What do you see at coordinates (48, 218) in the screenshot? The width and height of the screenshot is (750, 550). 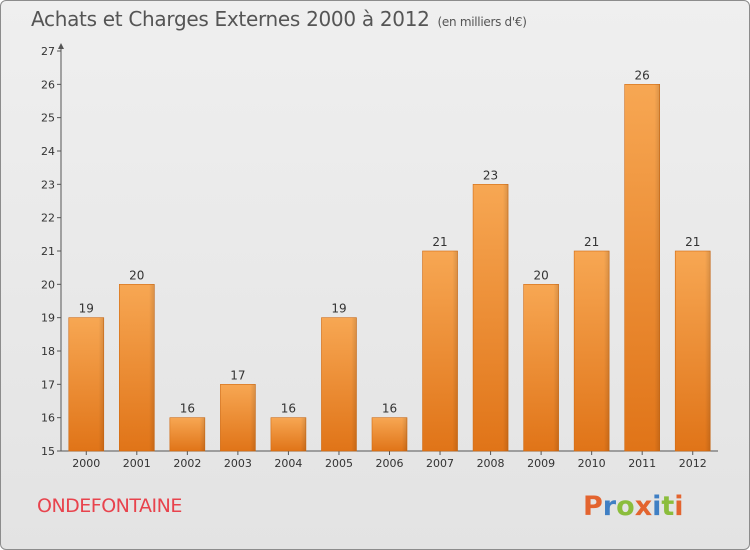 I see `y-tick-label: 22` at bounding box center [48, 218].